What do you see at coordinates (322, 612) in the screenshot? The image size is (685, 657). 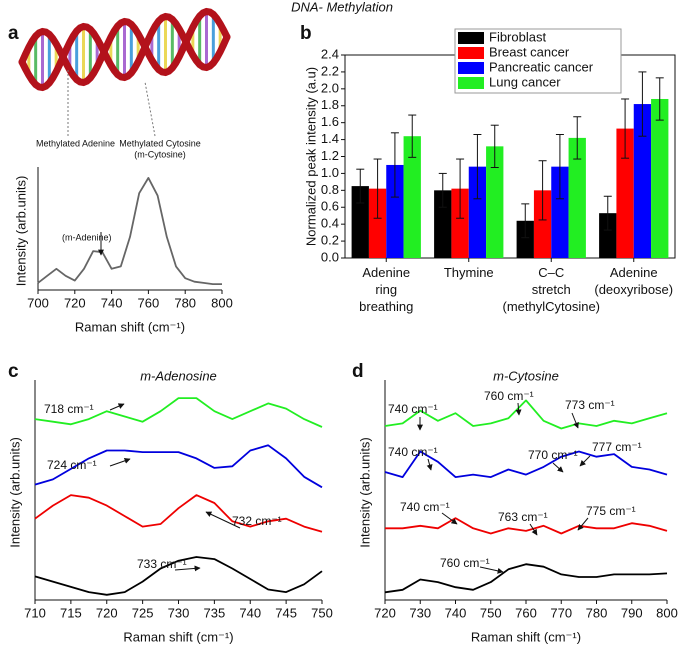 I see `x-tick-label: 750` at bounding box center [322, 612].